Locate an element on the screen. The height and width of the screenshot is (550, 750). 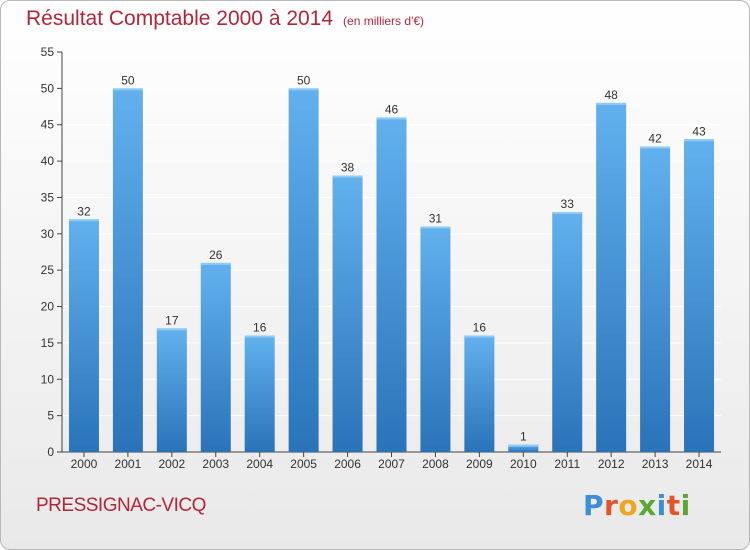
data-label-2010: 1 is located at coordinates (523, 437).